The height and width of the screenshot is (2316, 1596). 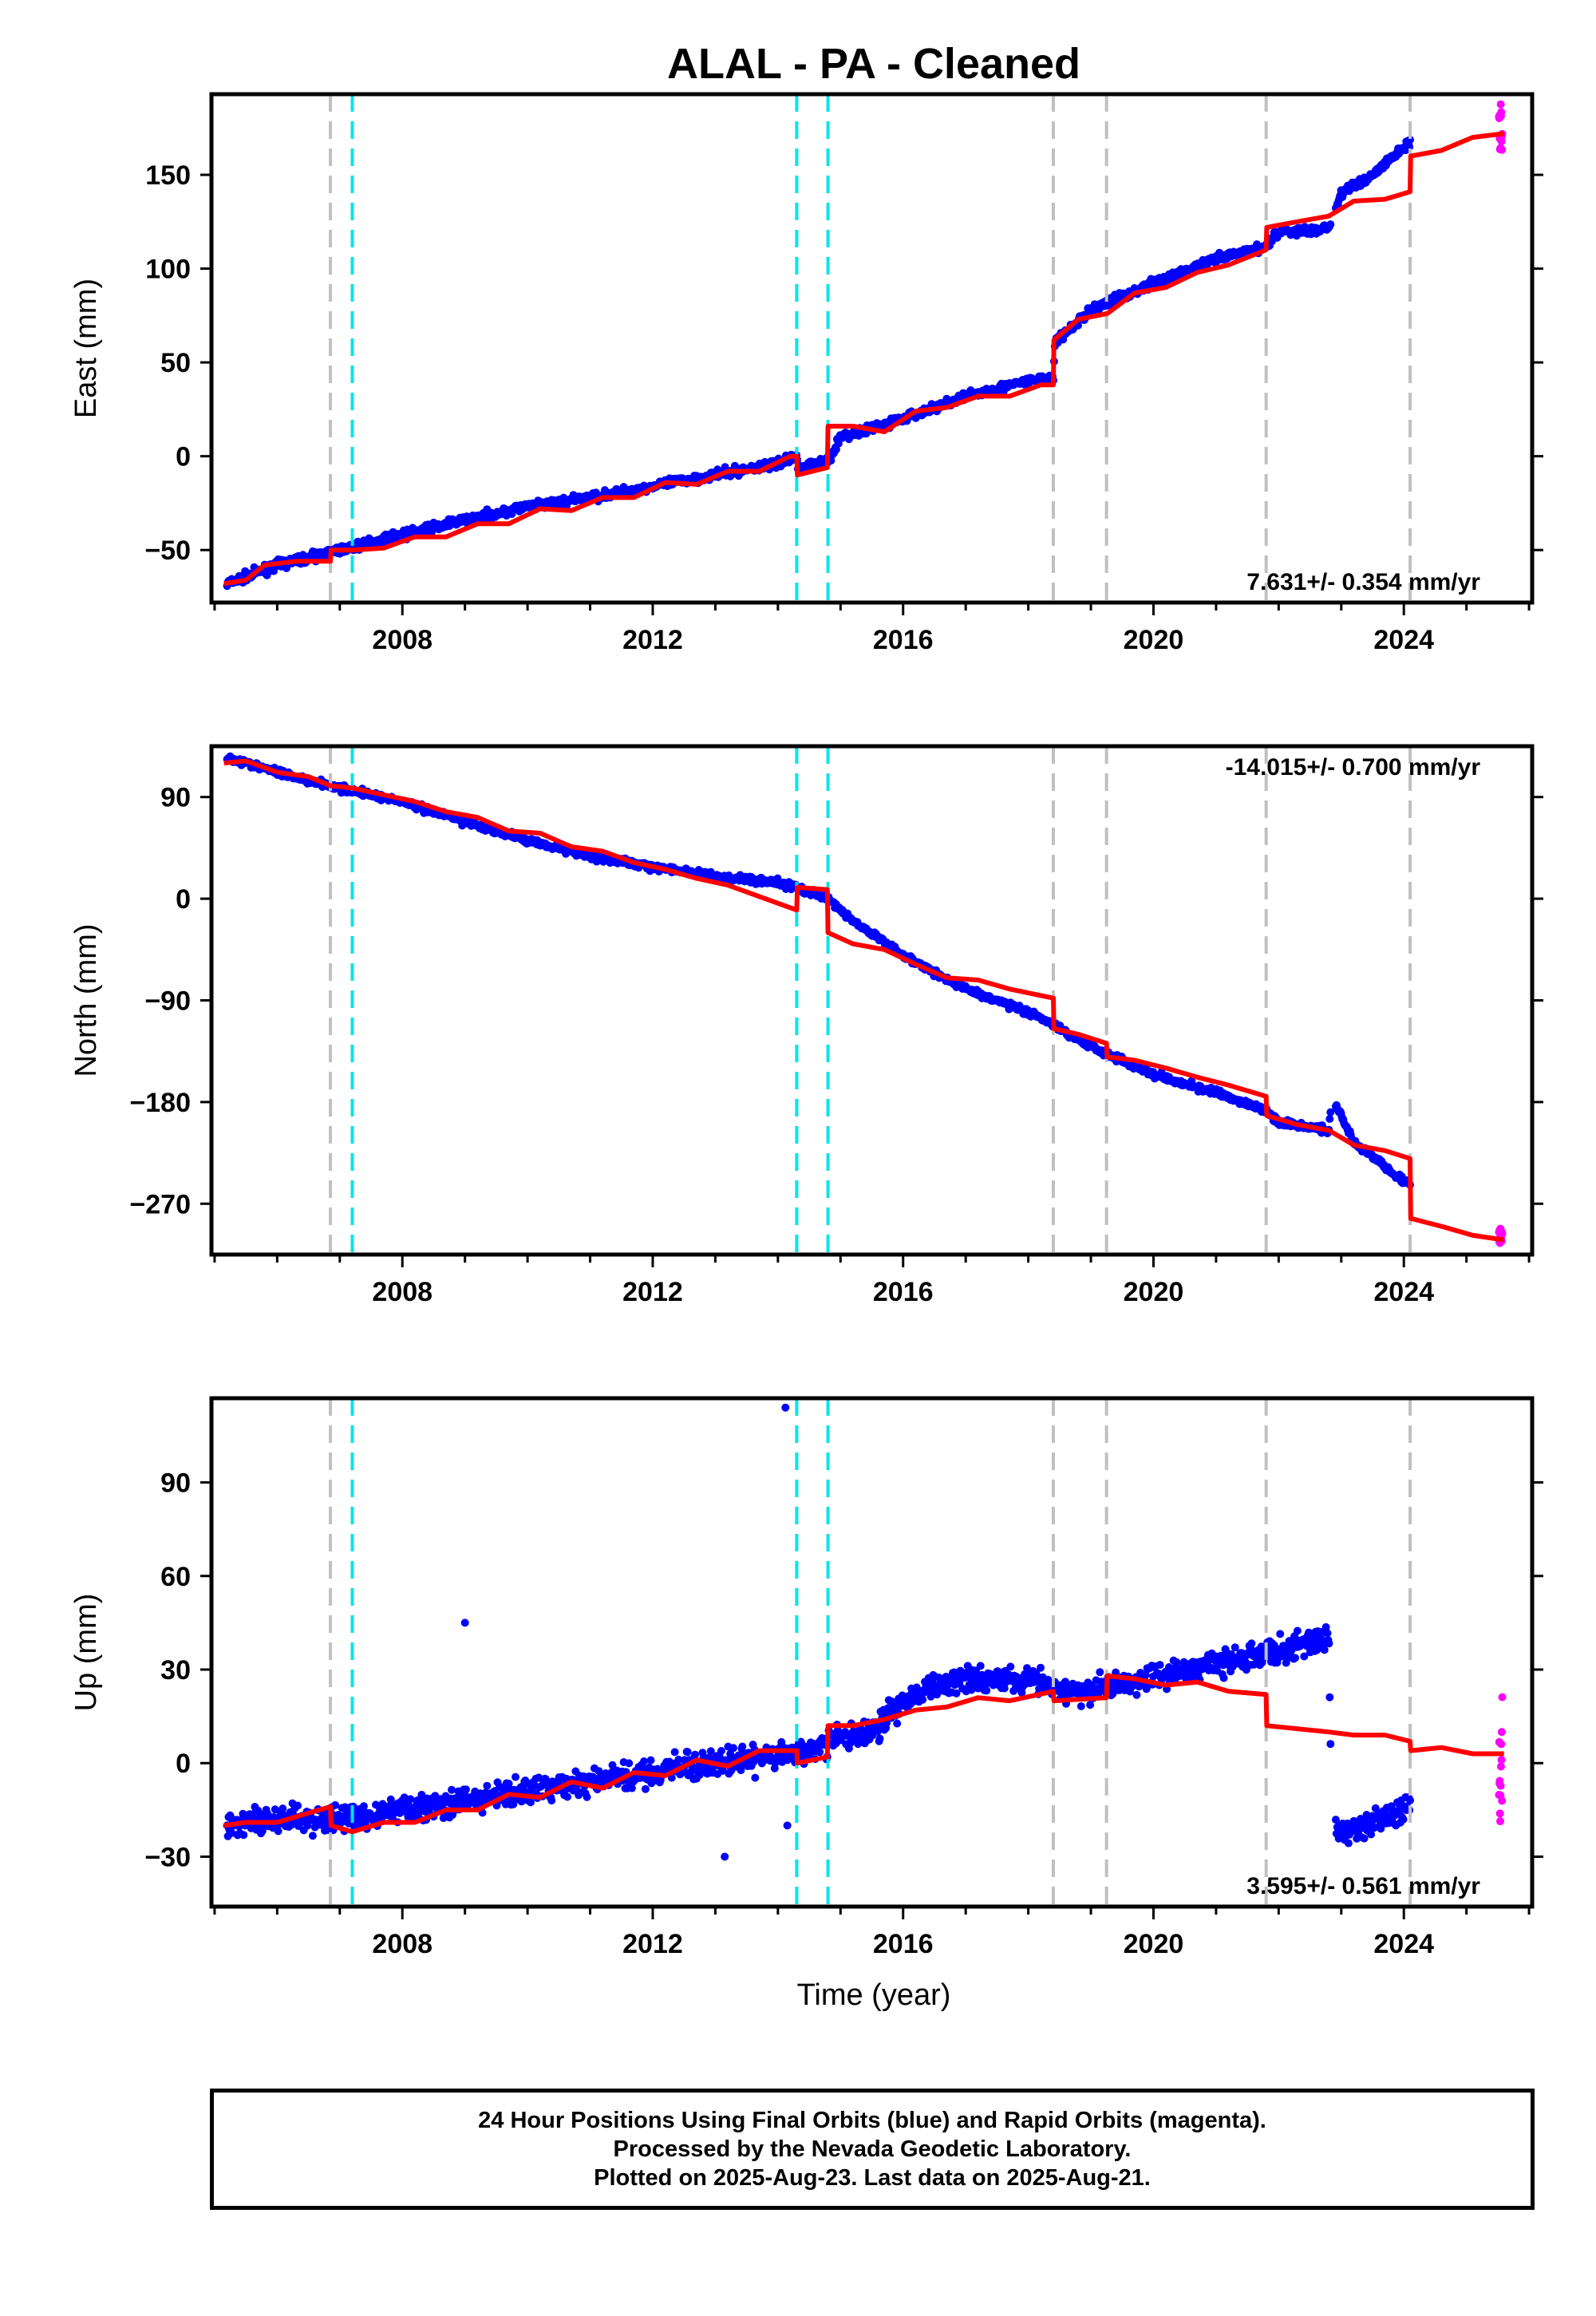 What do you see at coordinates (183, 900) in the screenshot?
I see `y-tick-label: 0` at bounding box center [183, 900].